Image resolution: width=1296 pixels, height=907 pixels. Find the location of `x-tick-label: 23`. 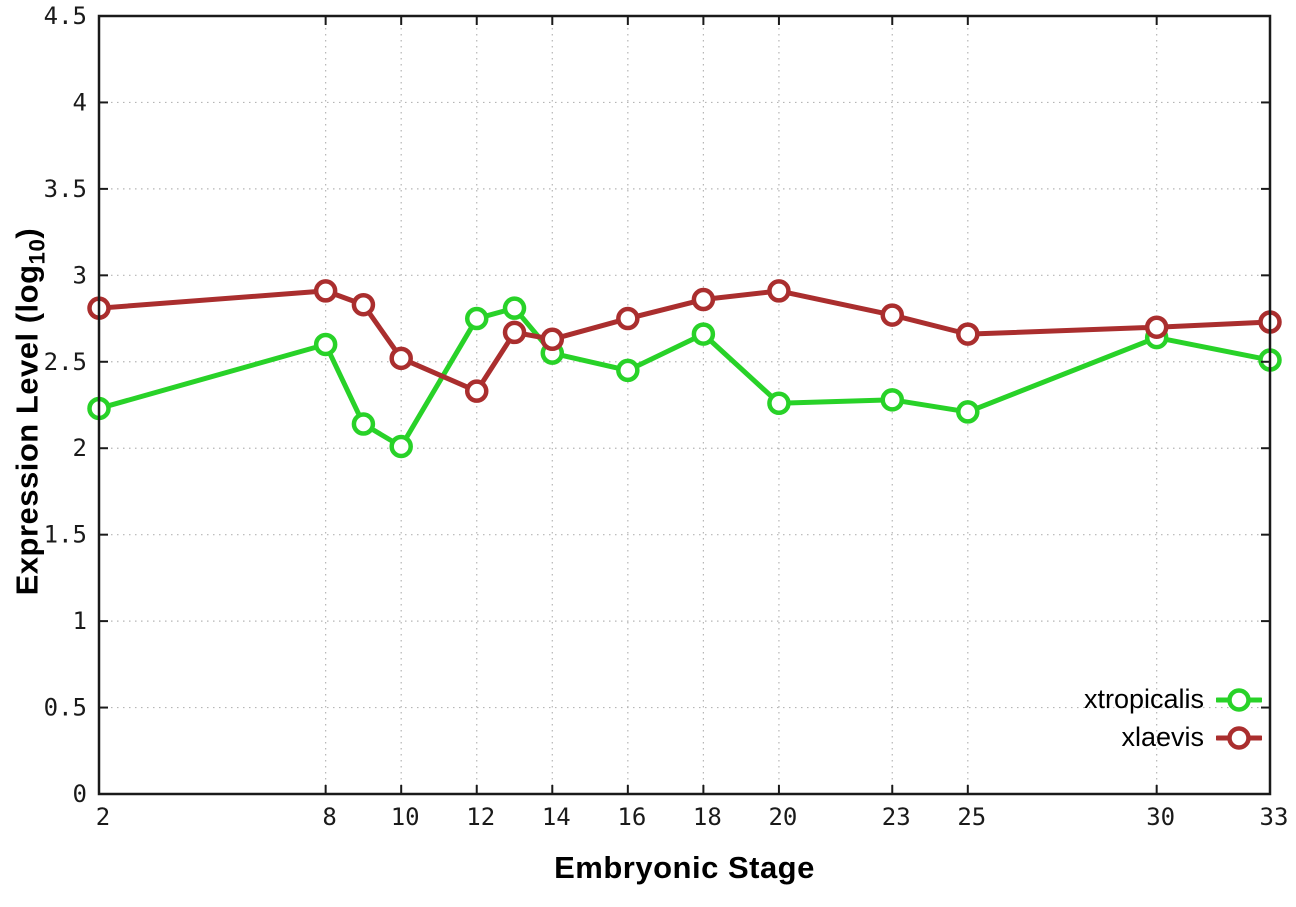

x-tick-label: 23 is located at coordinates (896, 817).